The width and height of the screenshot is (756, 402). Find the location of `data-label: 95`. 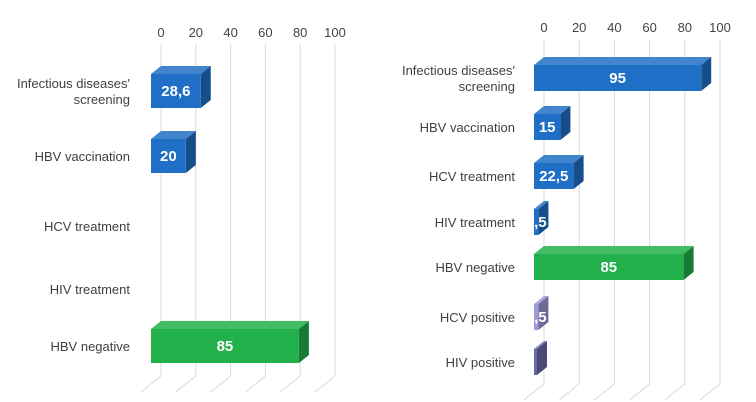

data-label: 95 is located at coordinates (617, 78).